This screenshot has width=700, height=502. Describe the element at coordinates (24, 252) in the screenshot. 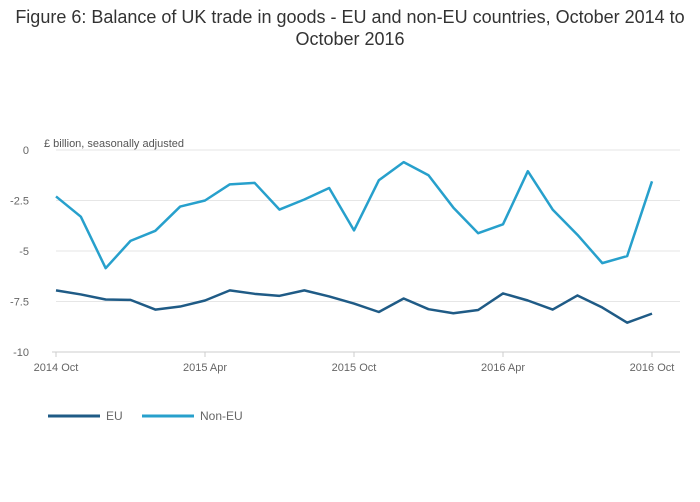

I see `y-tick-label: -5` at that location.